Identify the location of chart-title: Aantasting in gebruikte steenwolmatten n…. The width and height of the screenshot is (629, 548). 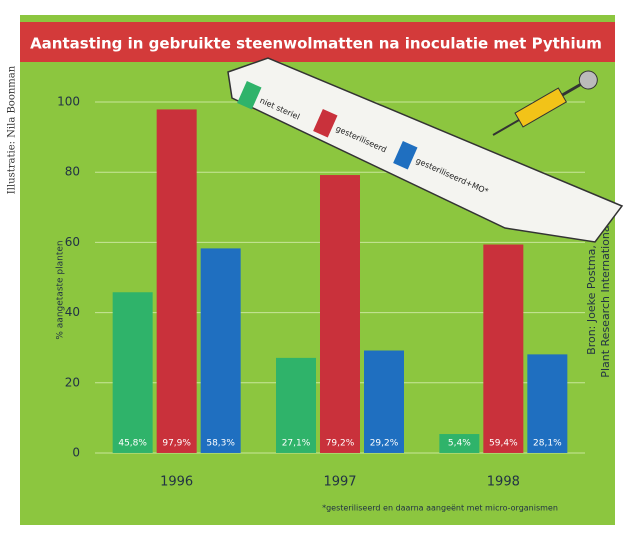
(316, 44).